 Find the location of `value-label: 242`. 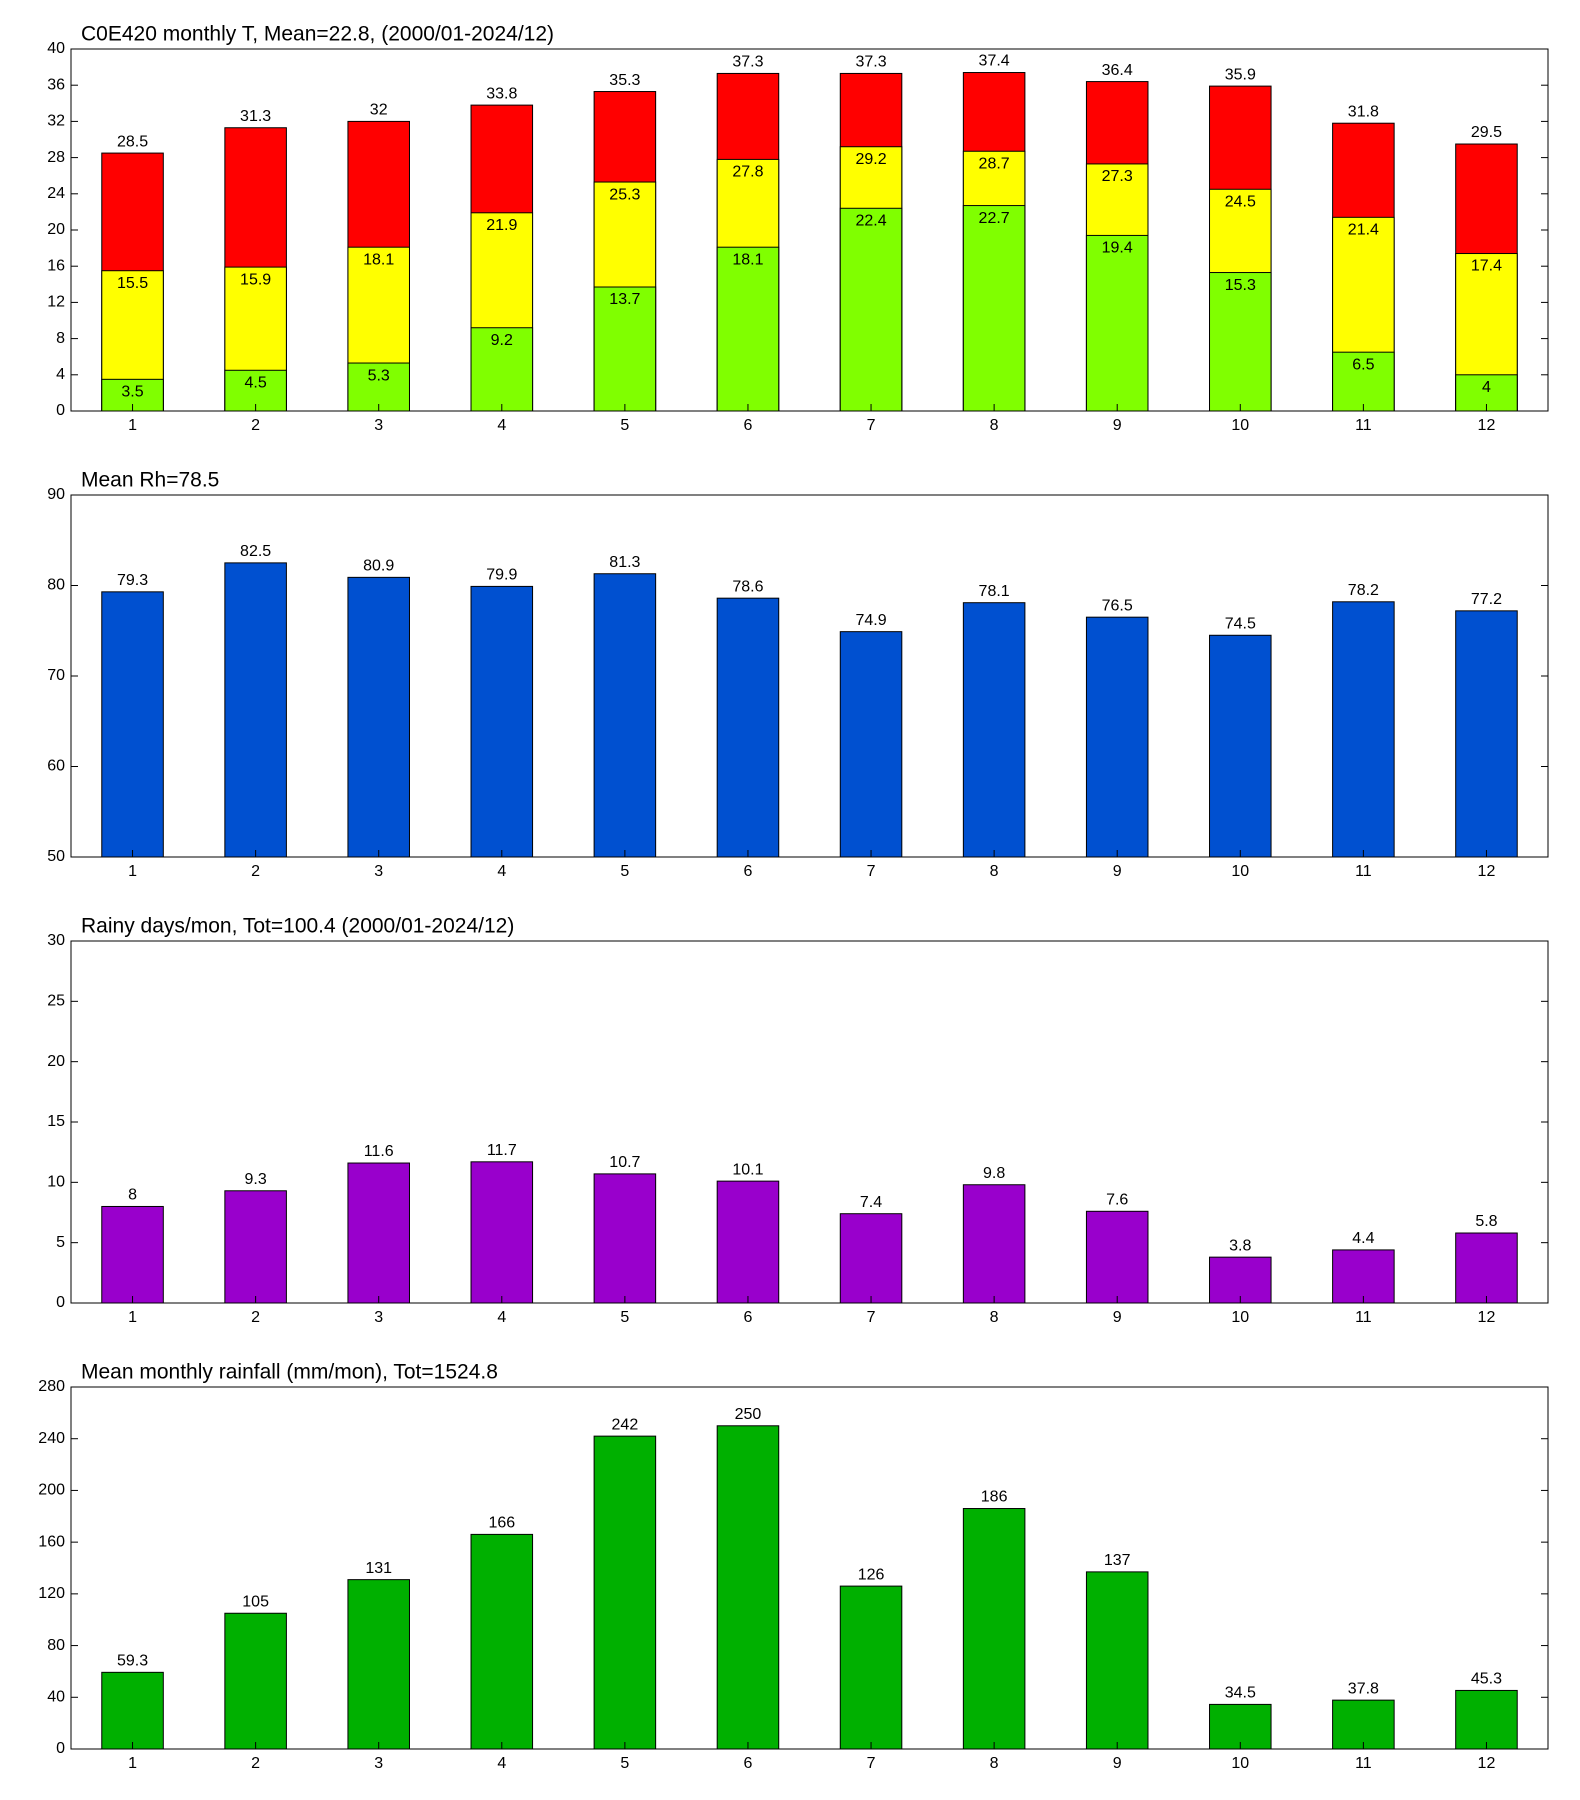

value-label: 242 is located at coordinates (625, 1424).